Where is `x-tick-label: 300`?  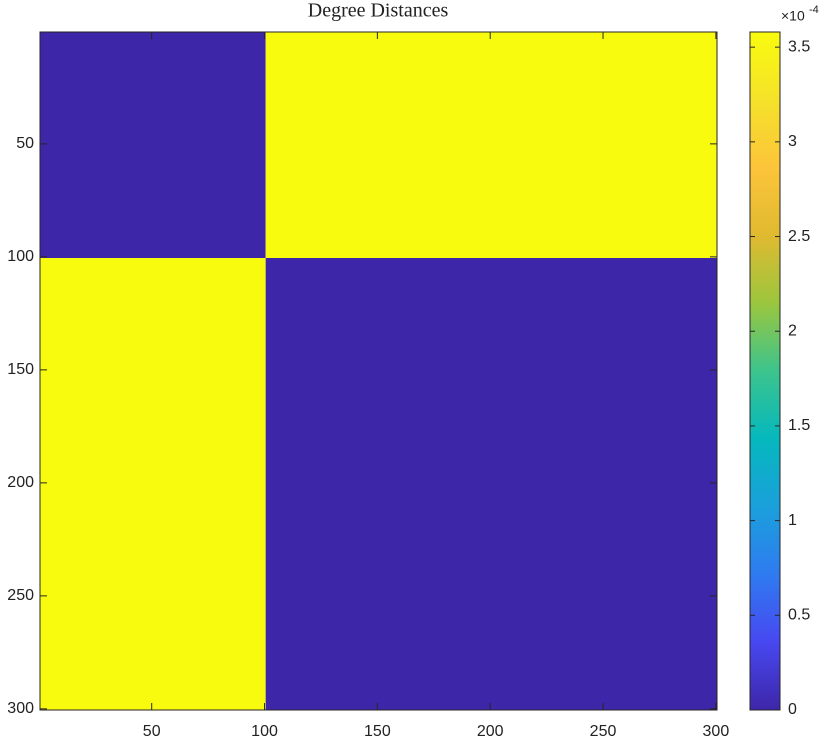 x-tick-label: 300 is located at coordinates (716, 731).